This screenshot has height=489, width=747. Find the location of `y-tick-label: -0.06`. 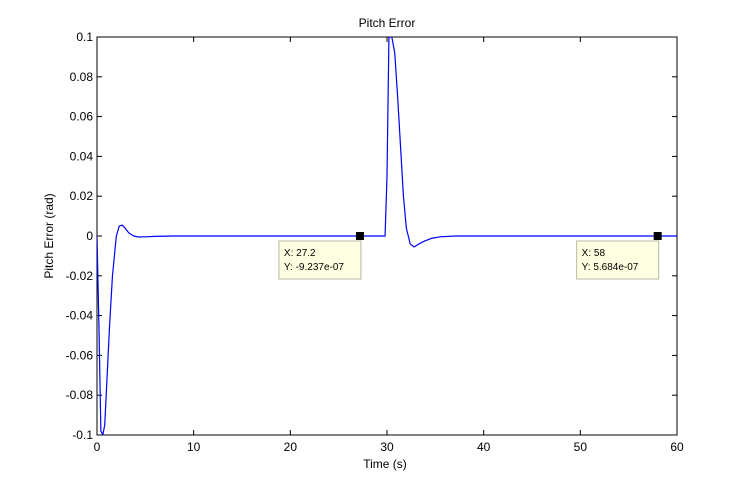

y-tick-label: -0.06 is located at coordinates (80, 355).